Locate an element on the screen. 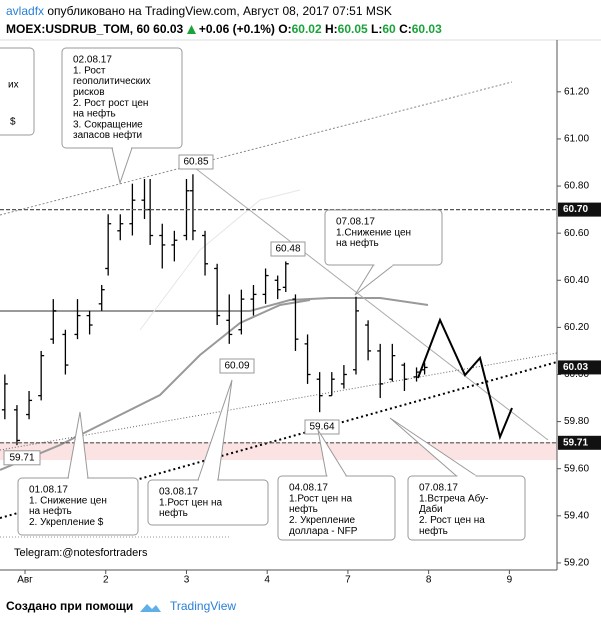  callout-text: рисков is located at coordinates (89, 92).